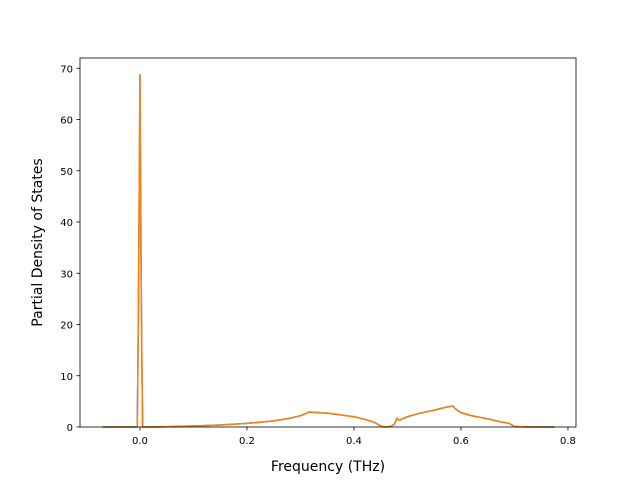 Image resolution: width=640 pixels, height=480 pixels. I want to click on x-tick-label: 0.8, so click(568, 441).